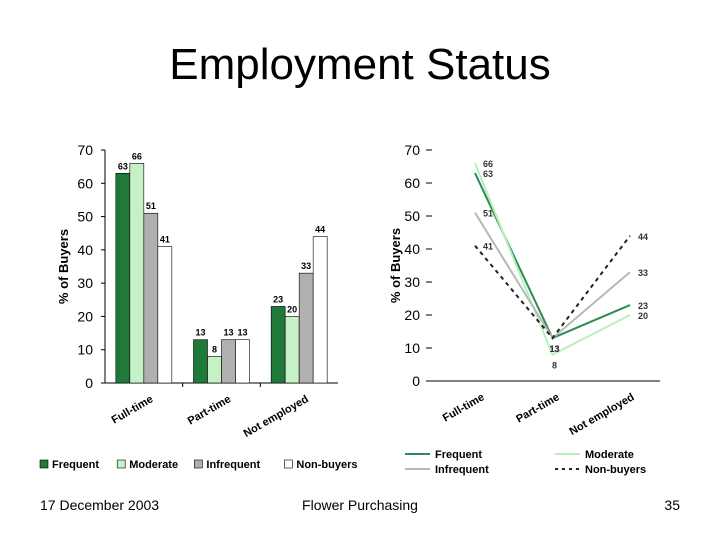 Image resolution: width=720 pixels, height=540 pixels. I want to click on bar-moderate-not-employed, so click(292, 350).